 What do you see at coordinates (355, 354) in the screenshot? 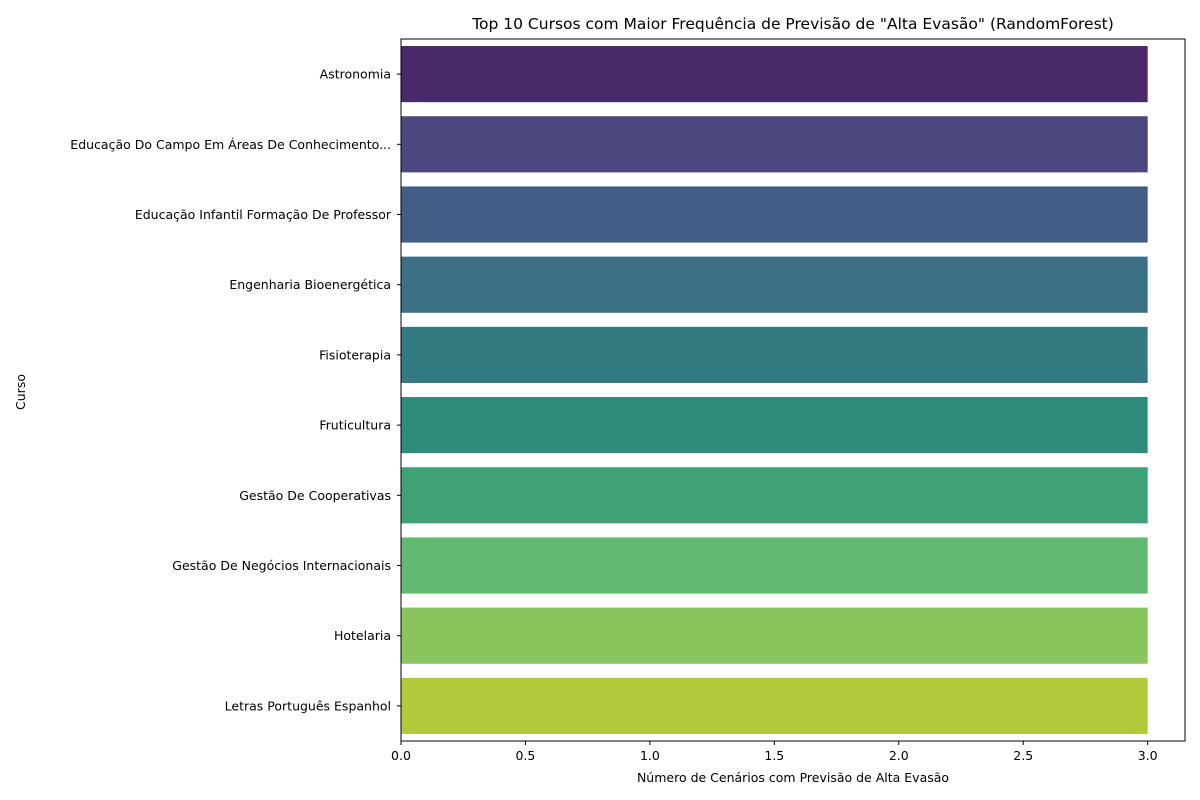
I see `y-tick-label: Fisioterapia` at bounding box center [355, 354].